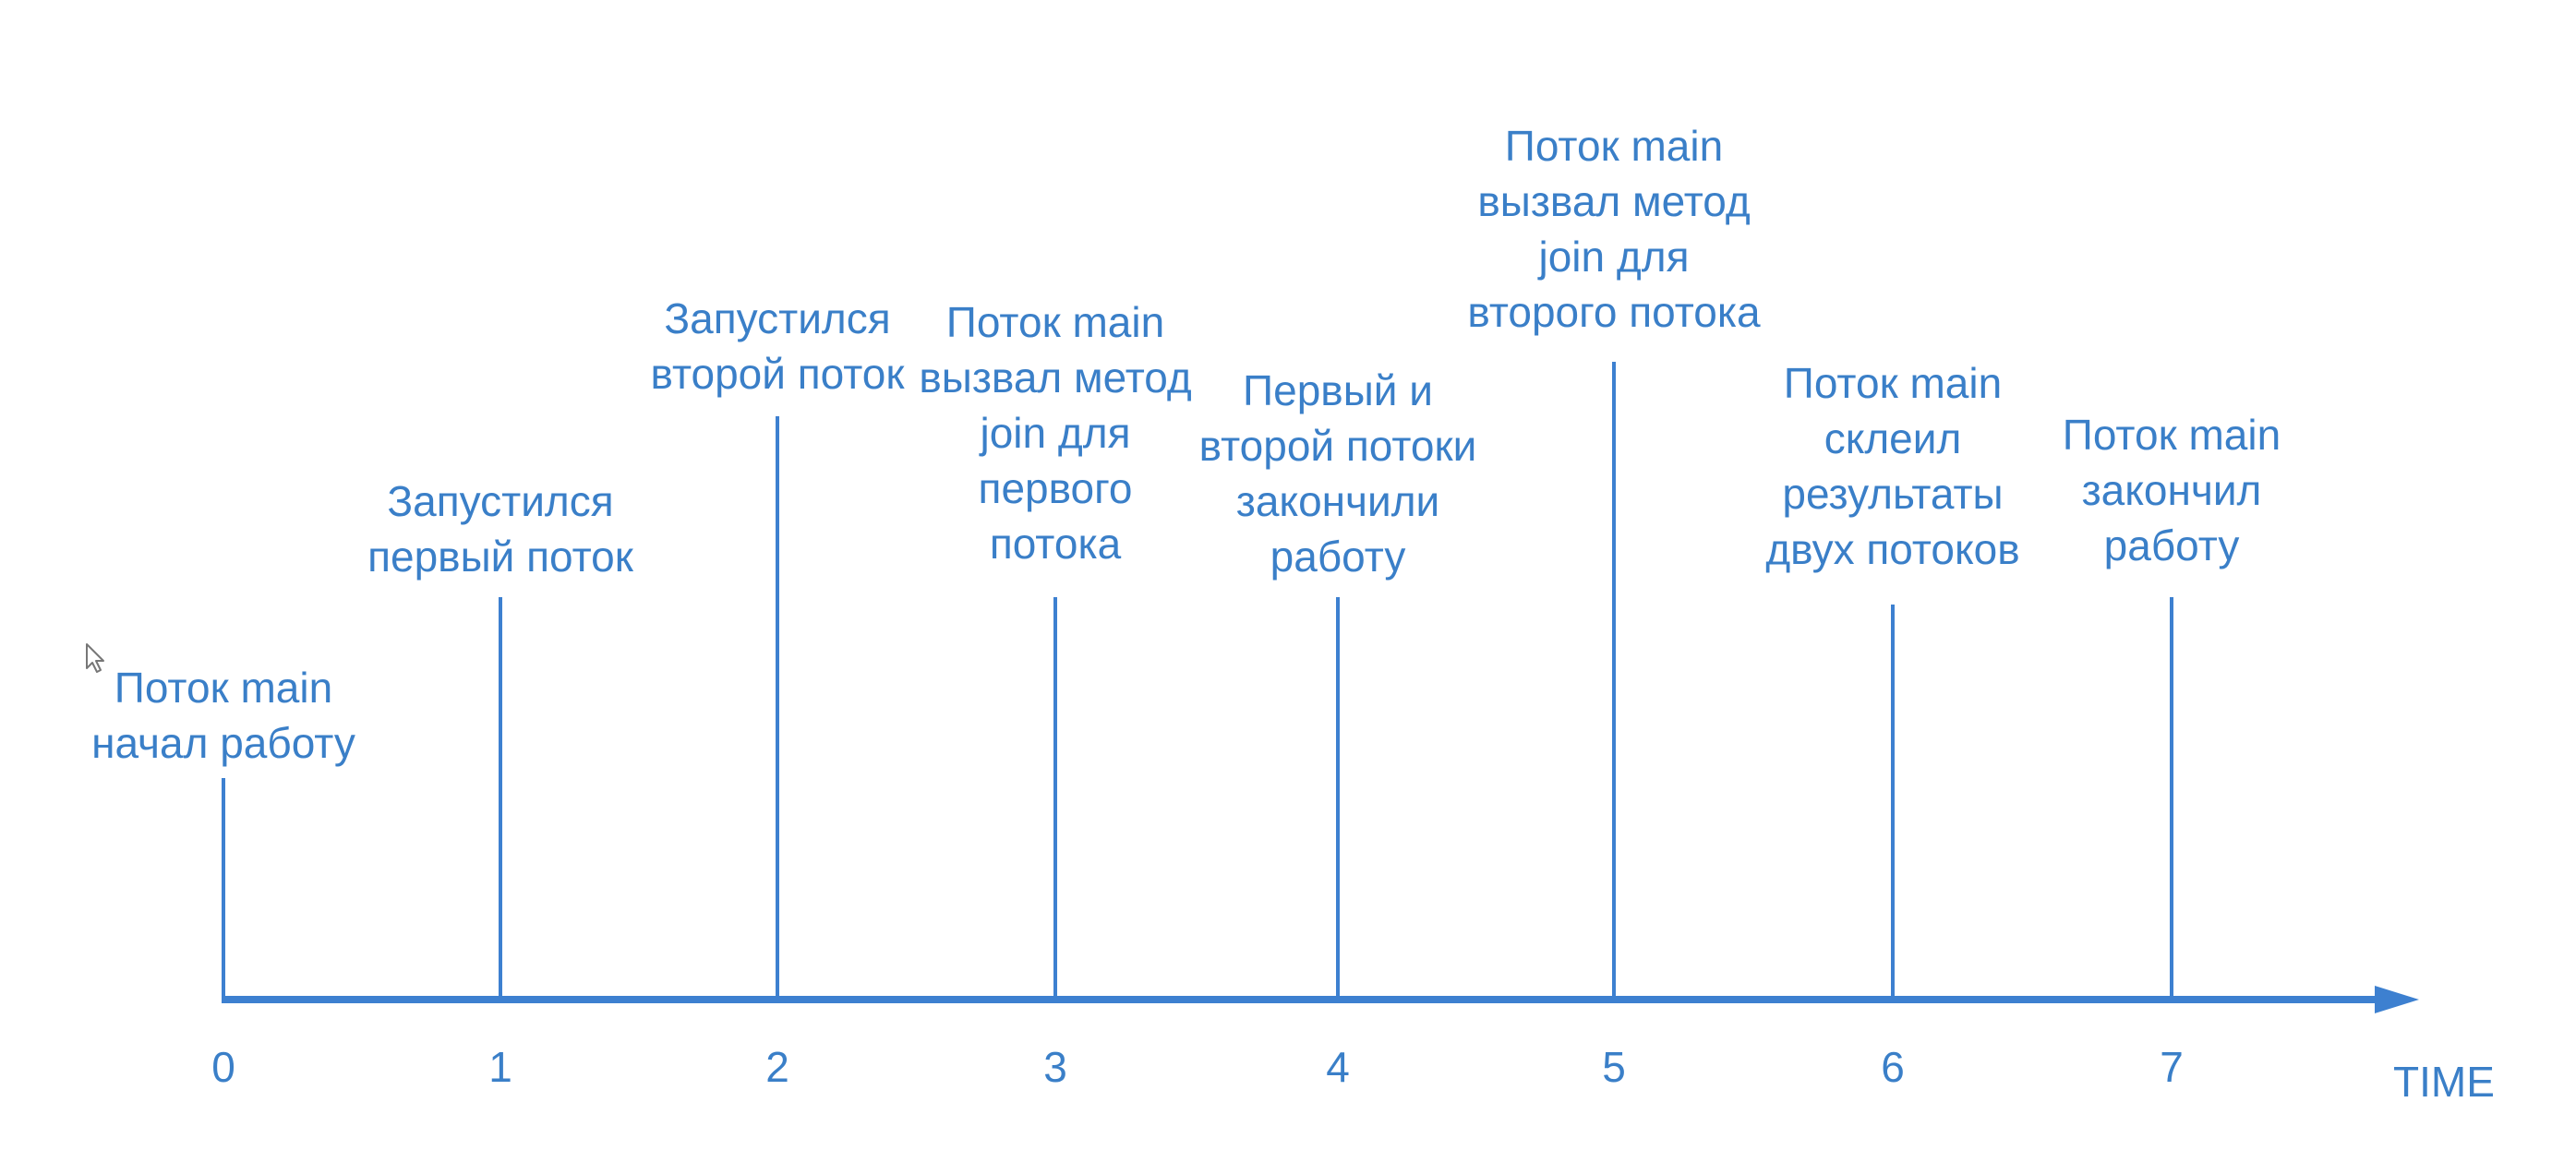  Describe the element at coordinates (2444, 1082) in the screenshot. I see `time-axis-label: TIME` at that location.